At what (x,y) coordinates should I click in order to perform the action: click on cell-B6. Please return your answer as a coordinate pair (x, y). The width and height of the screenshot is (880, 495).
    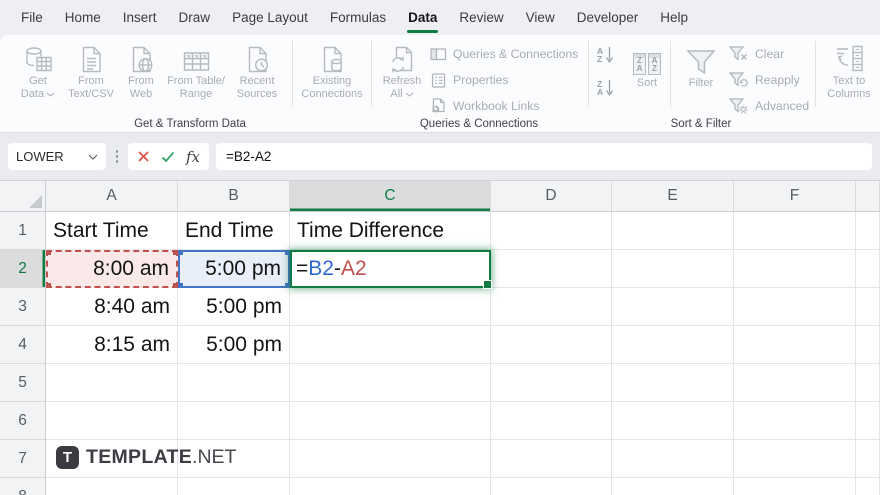
    Looking at the image, I should click on (234, 421).